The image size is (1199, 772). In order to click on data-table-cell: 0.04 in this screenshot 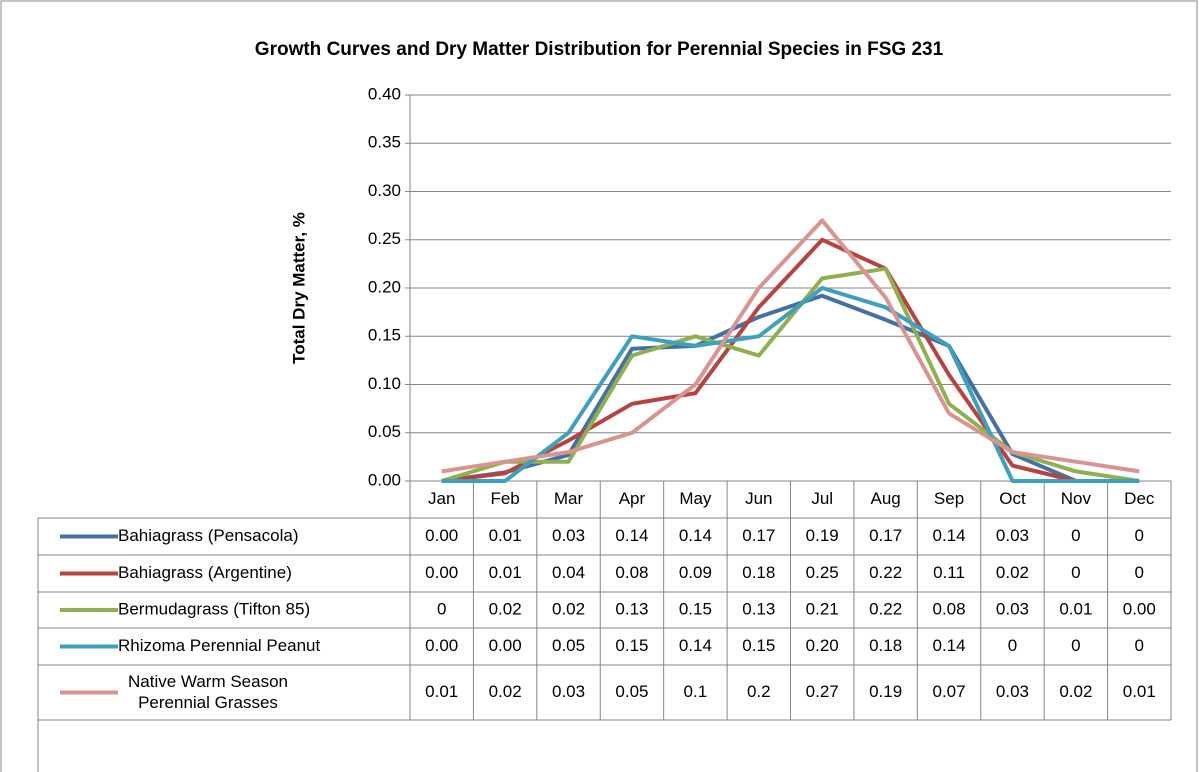, I will do `click(568, 572)`.